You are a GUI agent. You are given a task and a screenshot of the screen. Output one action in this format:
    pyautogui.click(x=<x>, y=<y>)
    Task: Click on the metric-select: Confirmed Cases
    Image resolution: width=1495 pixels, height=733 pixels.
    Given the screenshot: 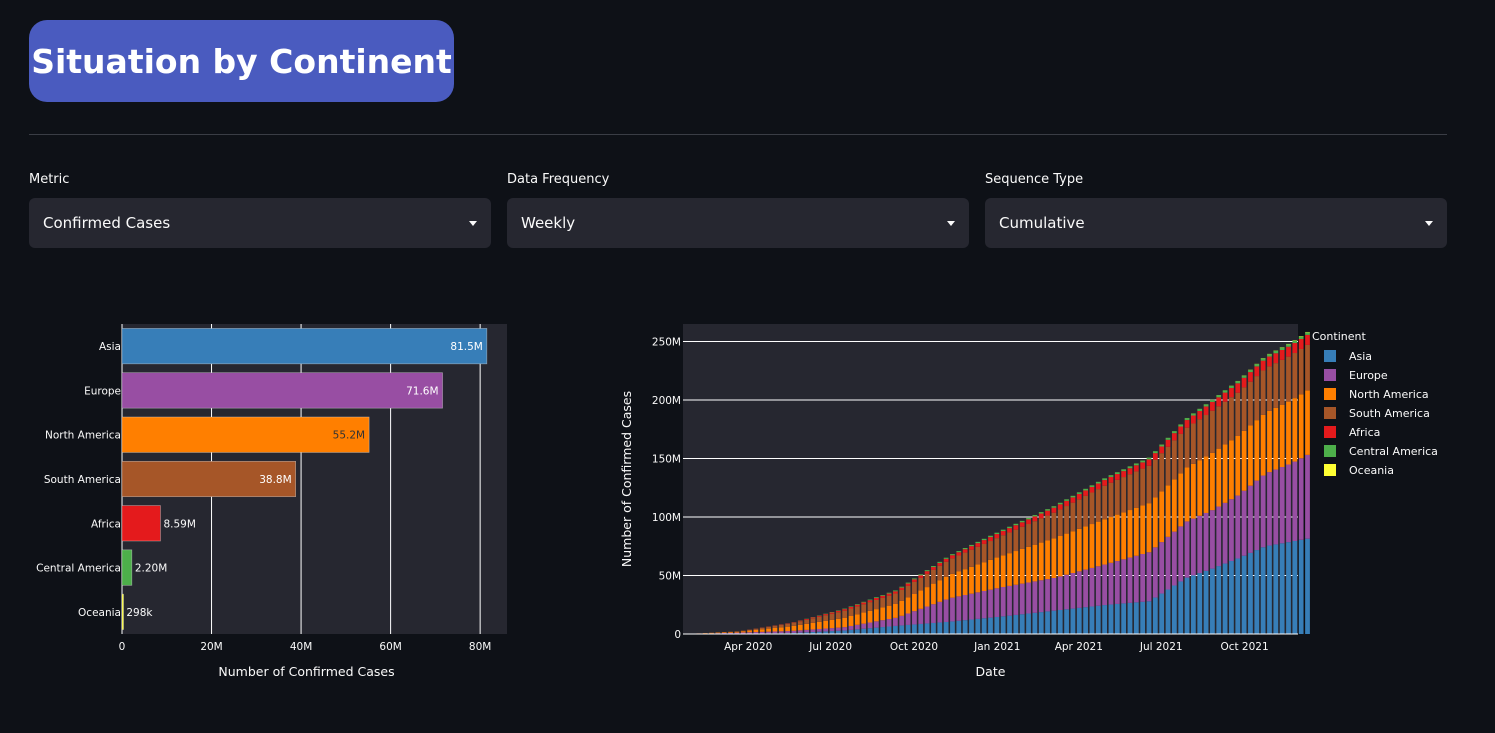 What is the action you would take?
    pyautogui.click(x=260, y=223)
    